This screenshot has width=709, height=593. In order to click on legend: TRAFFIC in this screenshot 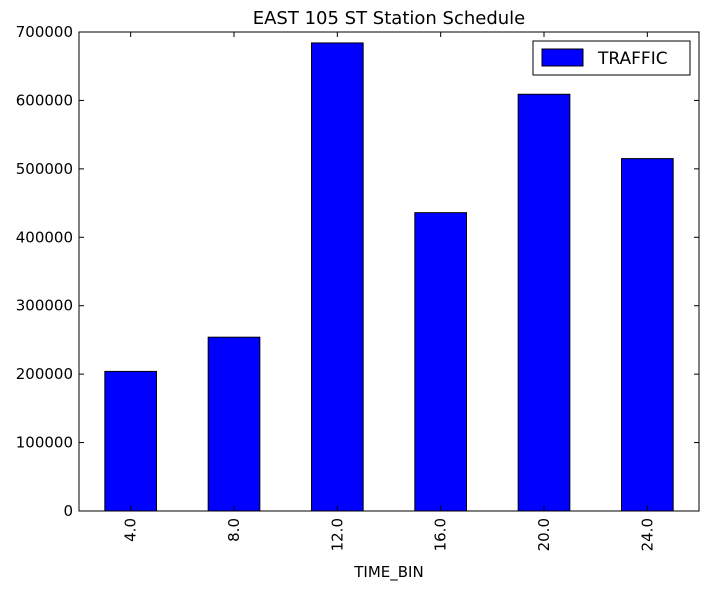, I will do `click(611, 58)`.